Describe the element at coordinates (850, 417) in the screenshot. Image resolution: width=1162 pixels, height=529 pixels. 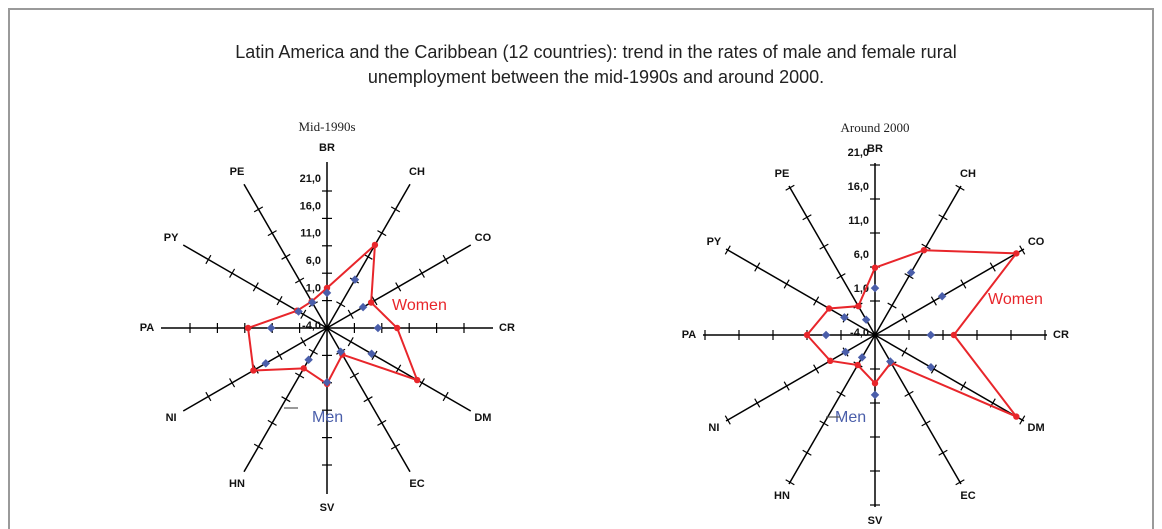
I see `series-label: Men` at that location.